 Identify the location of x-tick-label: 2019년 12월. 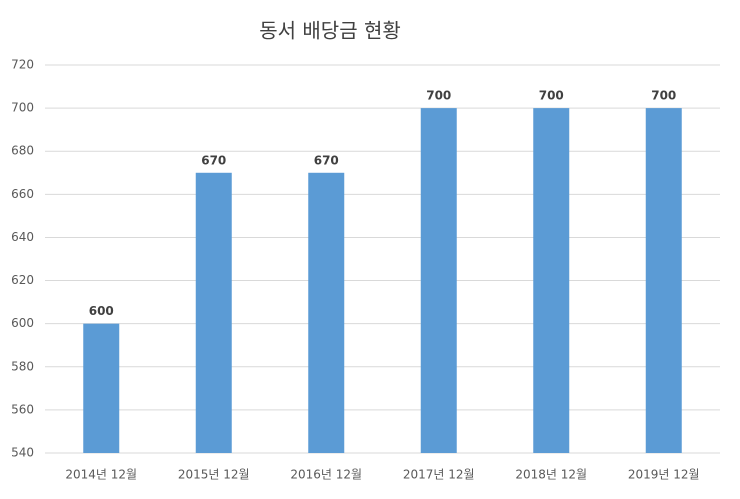
(664, 475).